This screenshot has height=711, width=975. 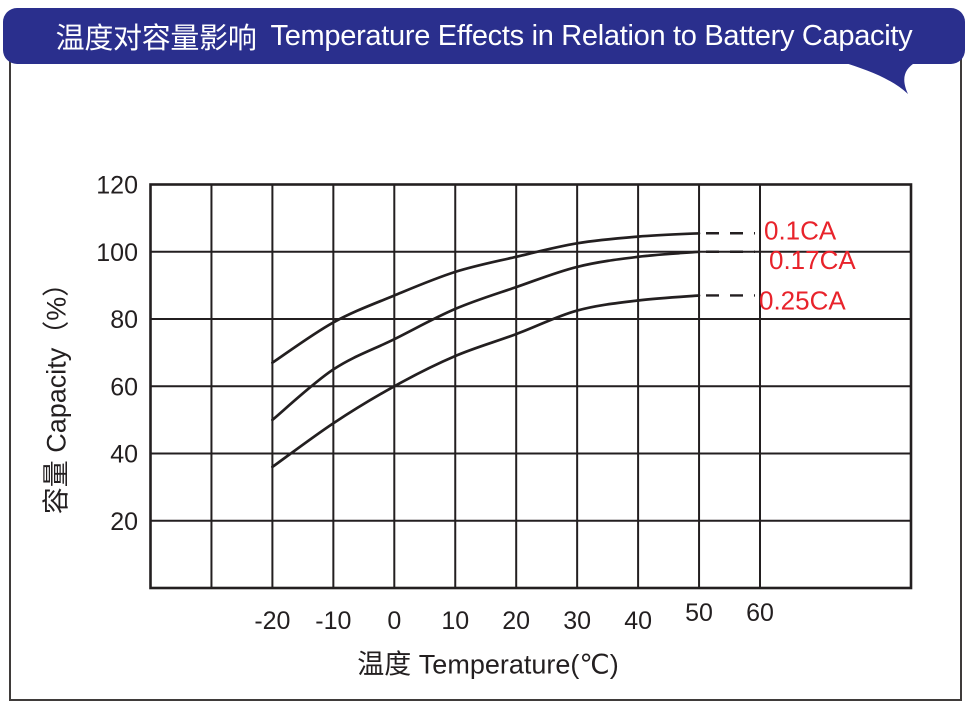 What do you see at coordinates (879, 78) in the screenshot?
I see `banner-tail` at bounding box center [879, 78].